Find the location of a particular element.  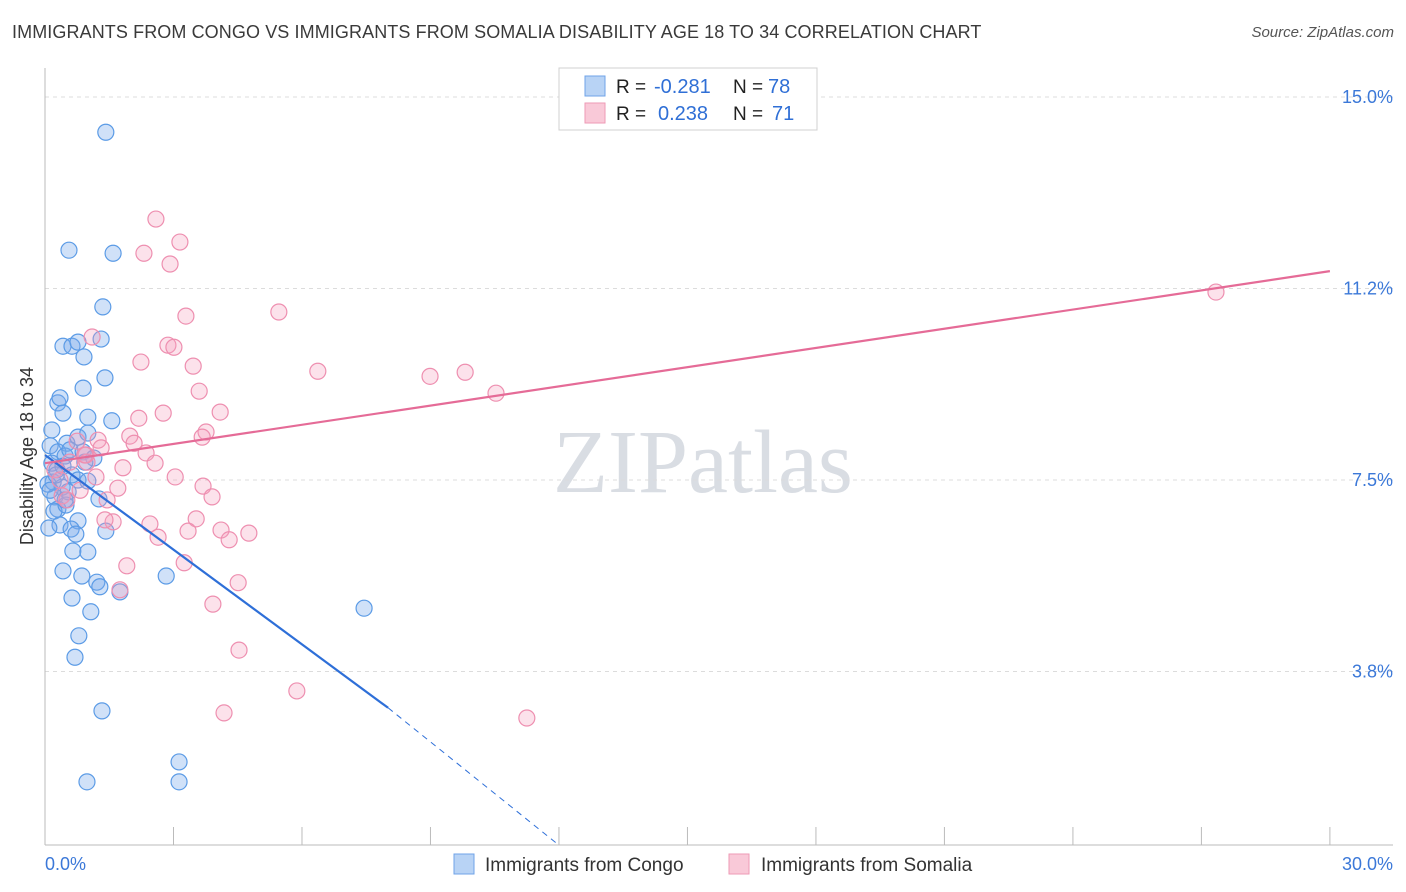

legend-label-congo: Immigrants from Congo is located at coordinates (584, 865).